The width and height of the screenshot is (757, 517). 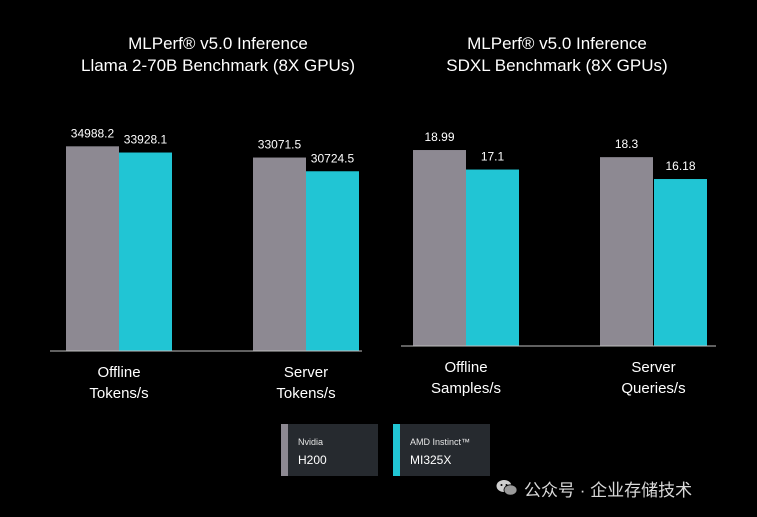 I want to click on chart-1-category-1-line-1: Offline, so click(x=118, y=372).